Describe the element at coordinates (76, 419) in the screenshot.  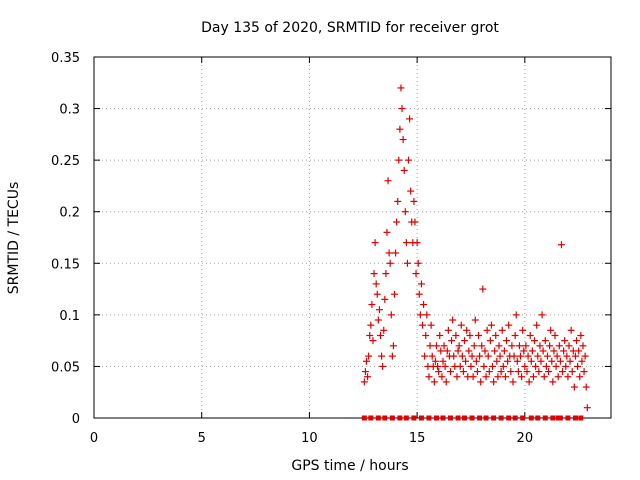
I see `y-tick-label: 0` at that location.